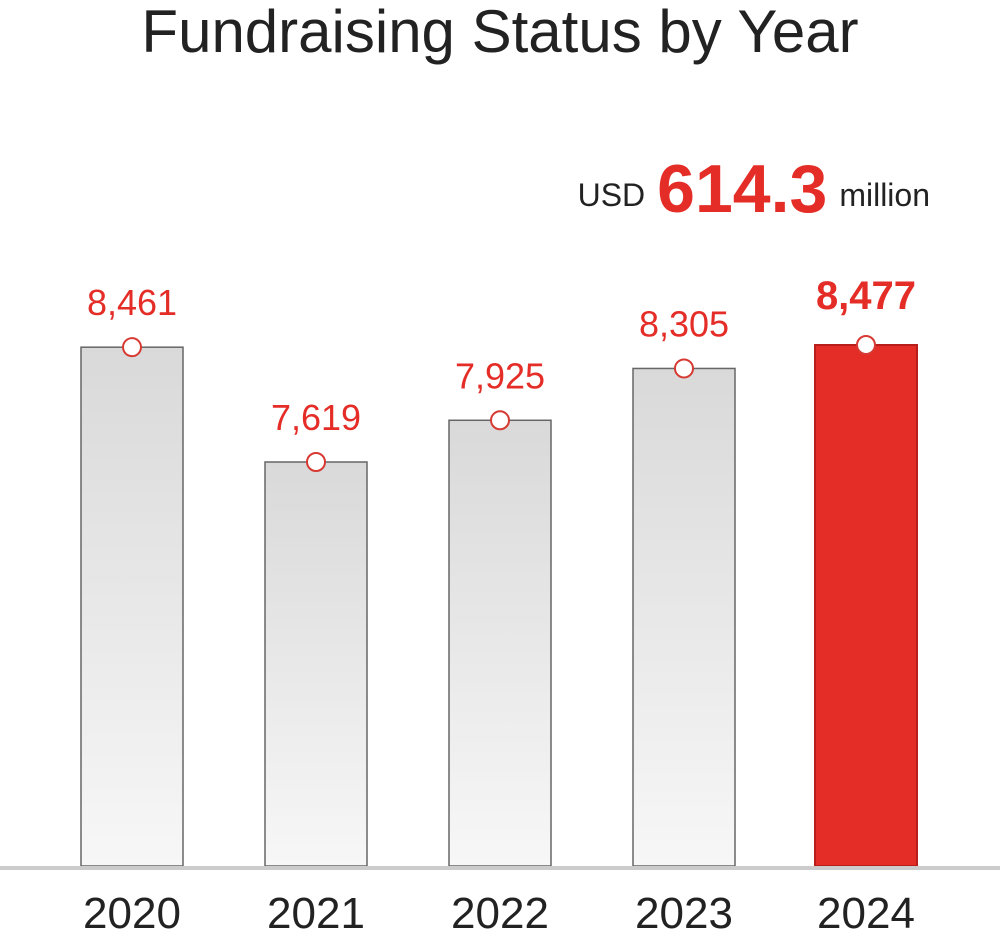 The height and width of the screenshot is (930, 1000). Describe the element at coordinates (742, 189) in the screenshot. I see `callout-amount: 614.3` at that location.